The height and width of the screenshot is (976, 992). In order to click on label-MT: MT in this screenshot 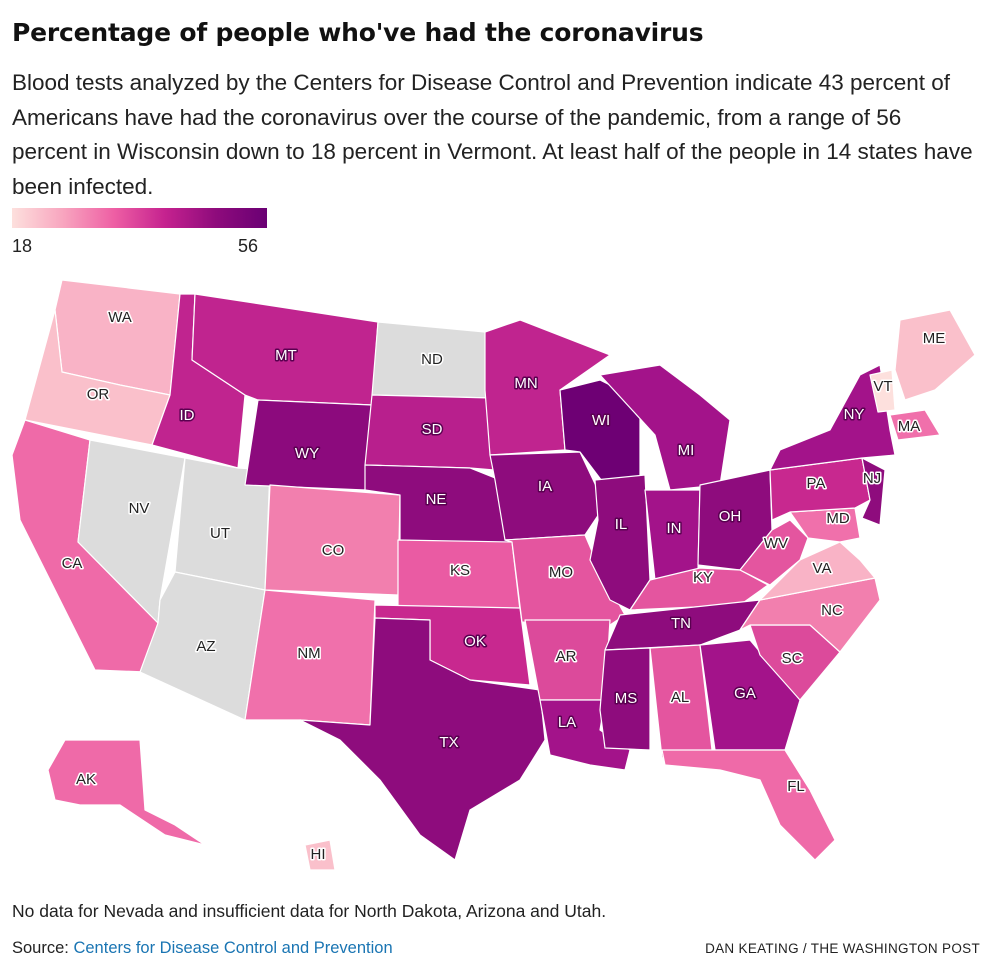, I will do `click(286, 355)`.